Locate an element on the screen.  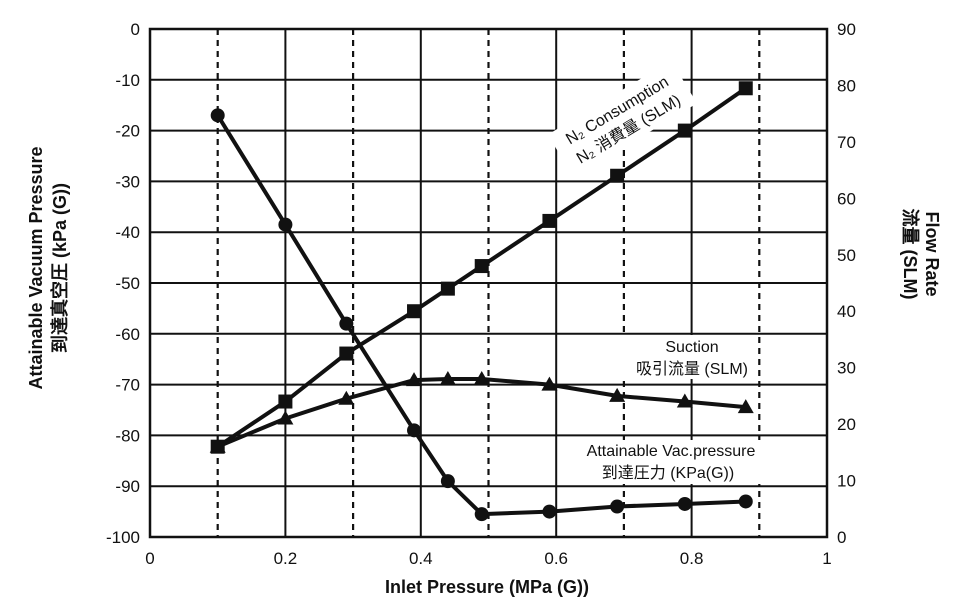
y-left-tick-label: -60 is located at coordinates (127, 334).